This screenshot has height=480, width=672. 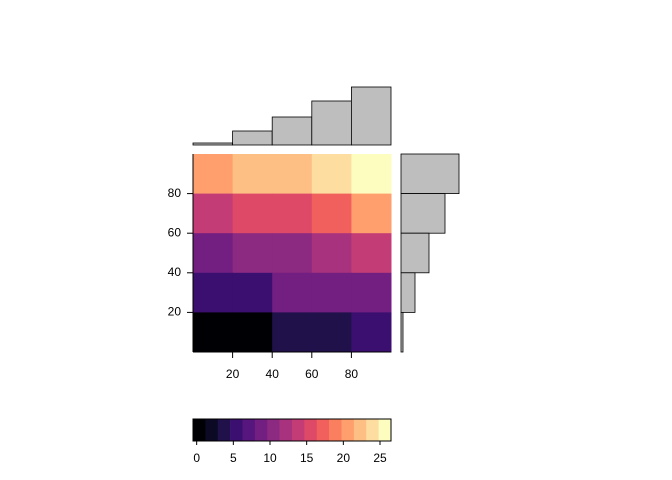 I want to click on colorbar-frame, so click(x=292, y=430).